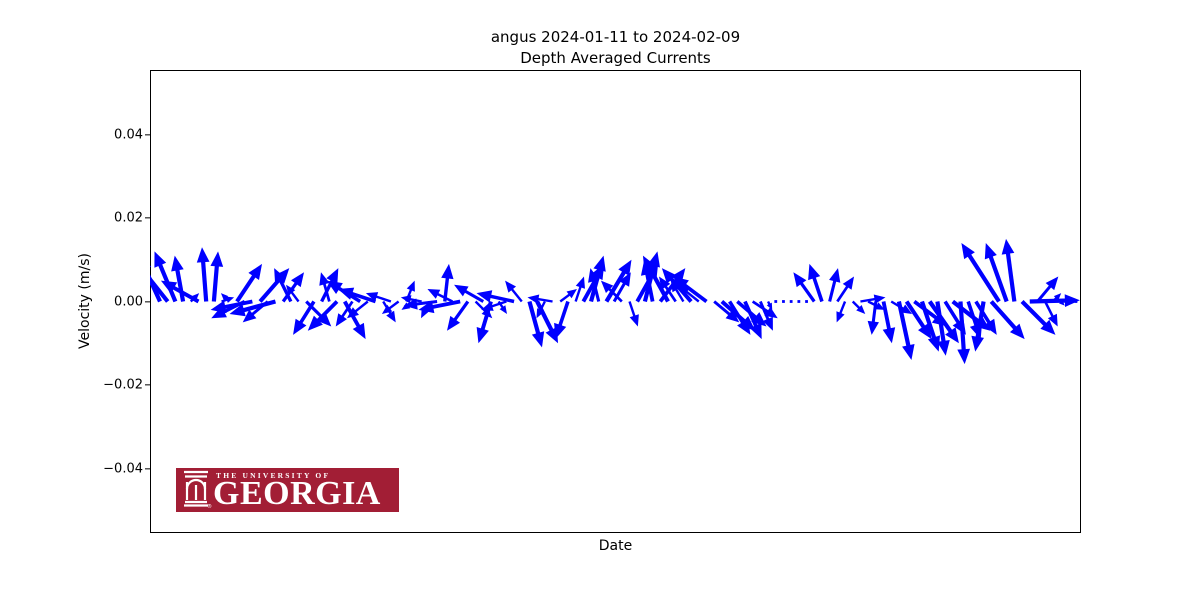 The width and height of the screenshot is (1200, 600). Describe the element at coordinates (209, 507) in the screenshot. I see `uga-registered-mark: ®` at that location.